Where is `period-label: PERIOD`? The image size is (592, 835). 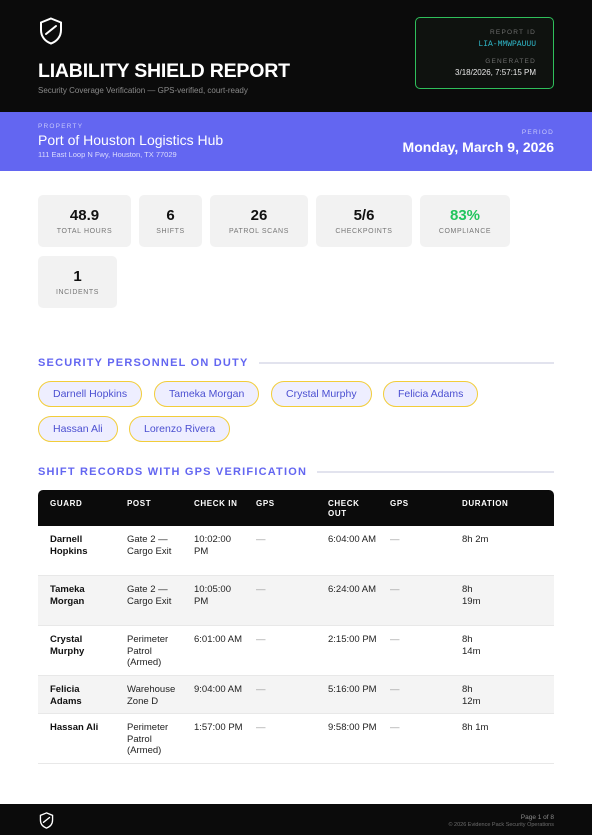
period-label: PERIOD is located at coordinates (537, 132).